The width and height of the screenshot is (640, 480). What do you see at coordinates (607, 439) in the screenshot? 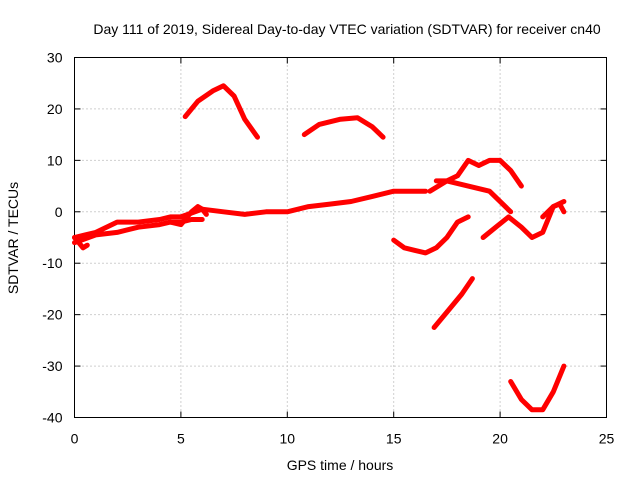
I see `x-tick-label: 25` at bounding box center [607, 439].